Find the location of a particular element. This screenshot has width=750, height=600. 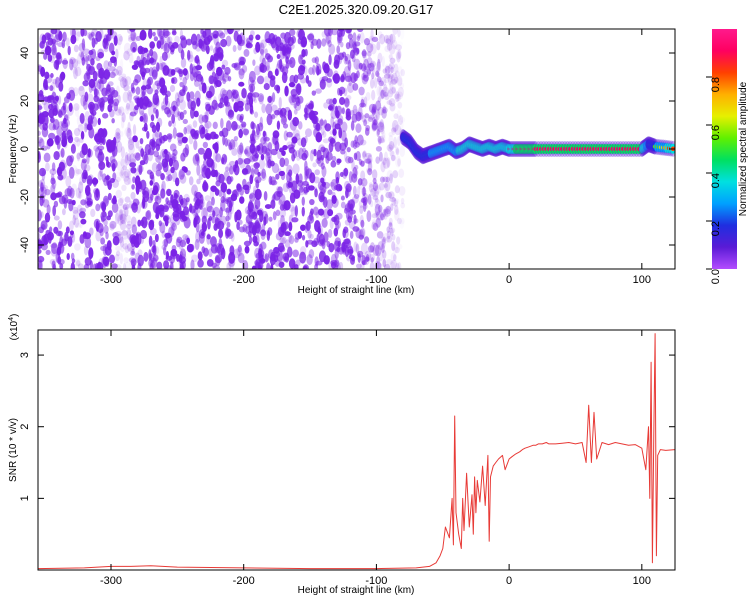

x-tick-label: -300 is located at coordinates (111, 581).